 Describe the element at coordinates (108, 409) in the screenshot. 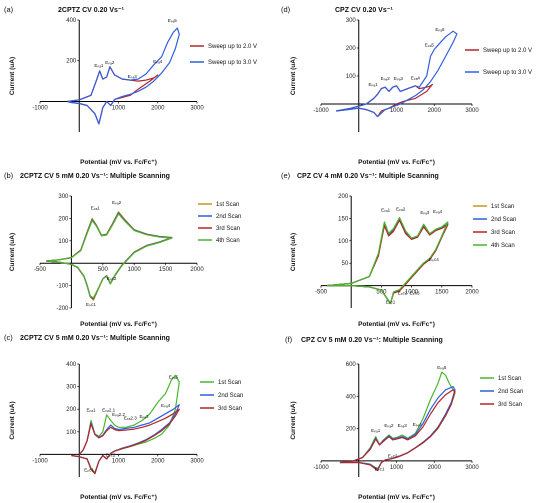

I see `peak-annotation: Eₚₐ2.1` at that location.